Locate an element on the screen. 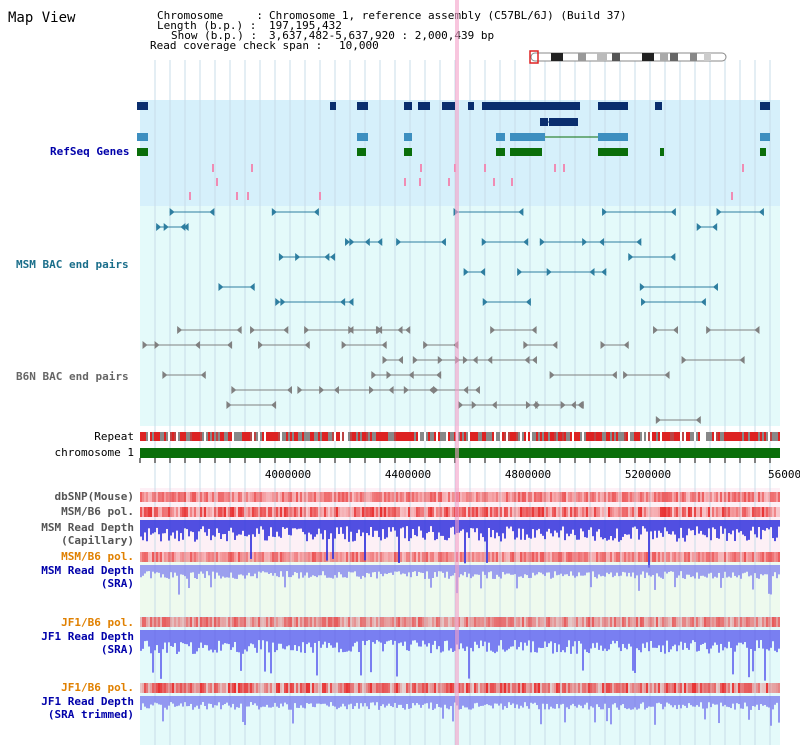 The height and width of the screenshot is (745, 800). msm-depth-sra-label: MSM Read Depth is located at coordinates (87, 570).